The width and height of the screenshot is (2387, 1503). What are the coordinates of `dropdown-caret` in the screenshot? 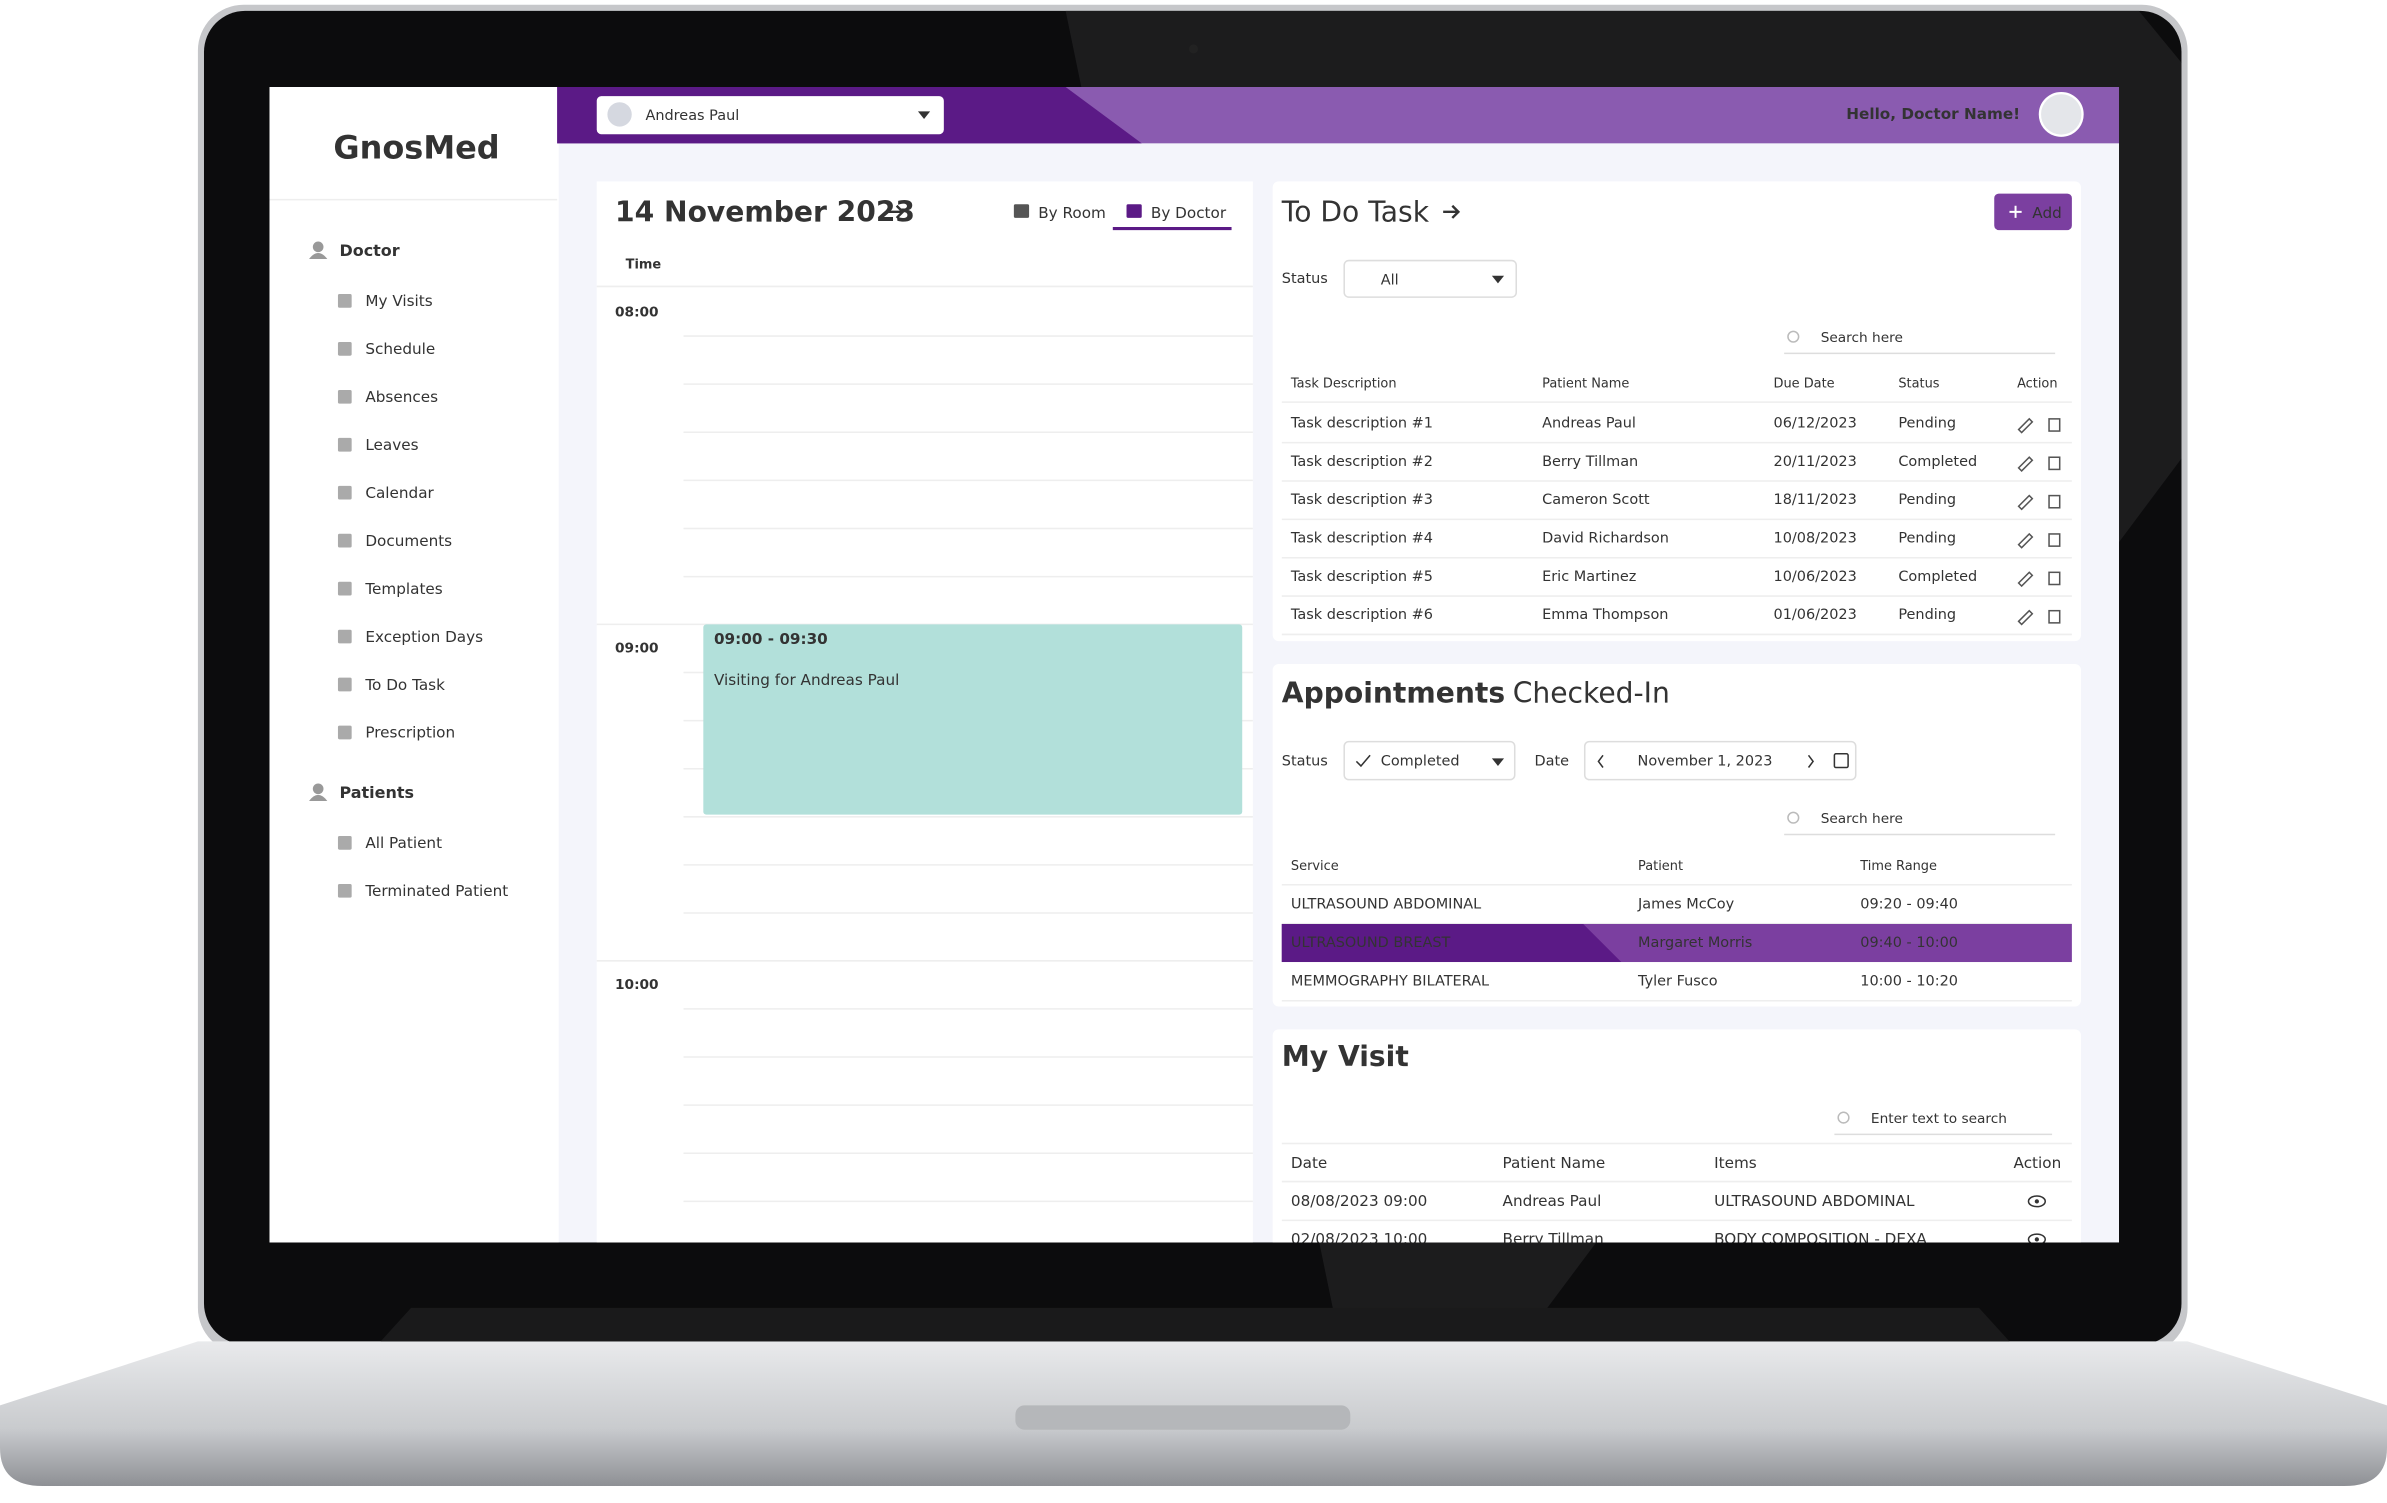 It's located at (1498, 762).